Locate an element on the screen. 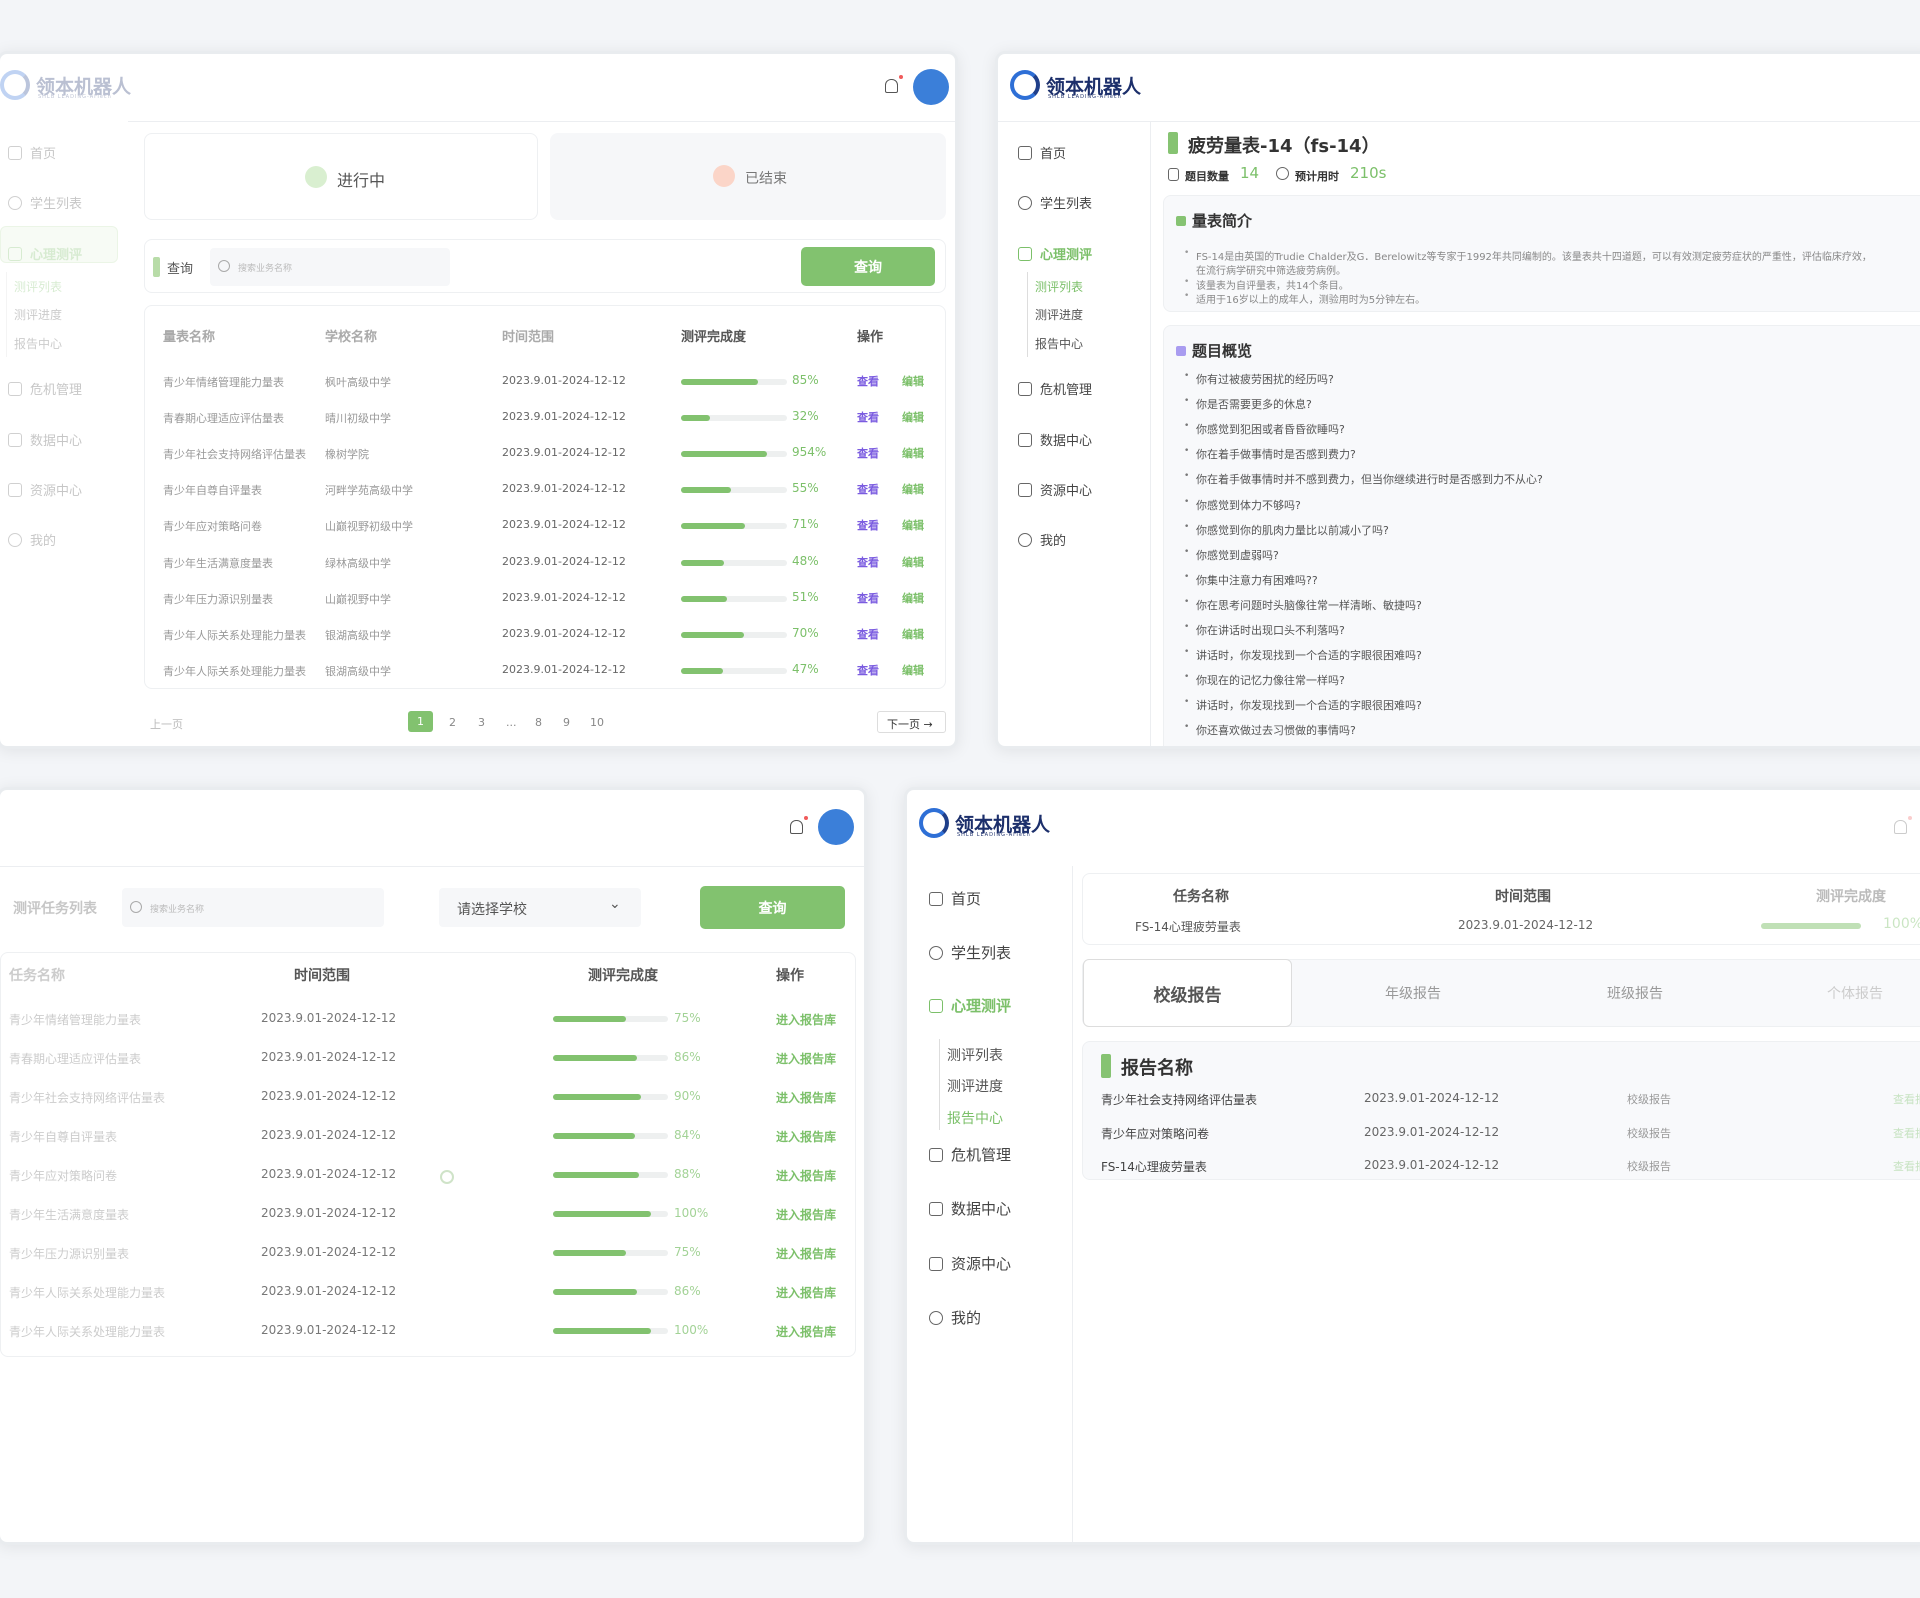 Image resolution: width=1920 pixels, height=1598 pixels. page-8: 8 is located at coordinates (538, 722).